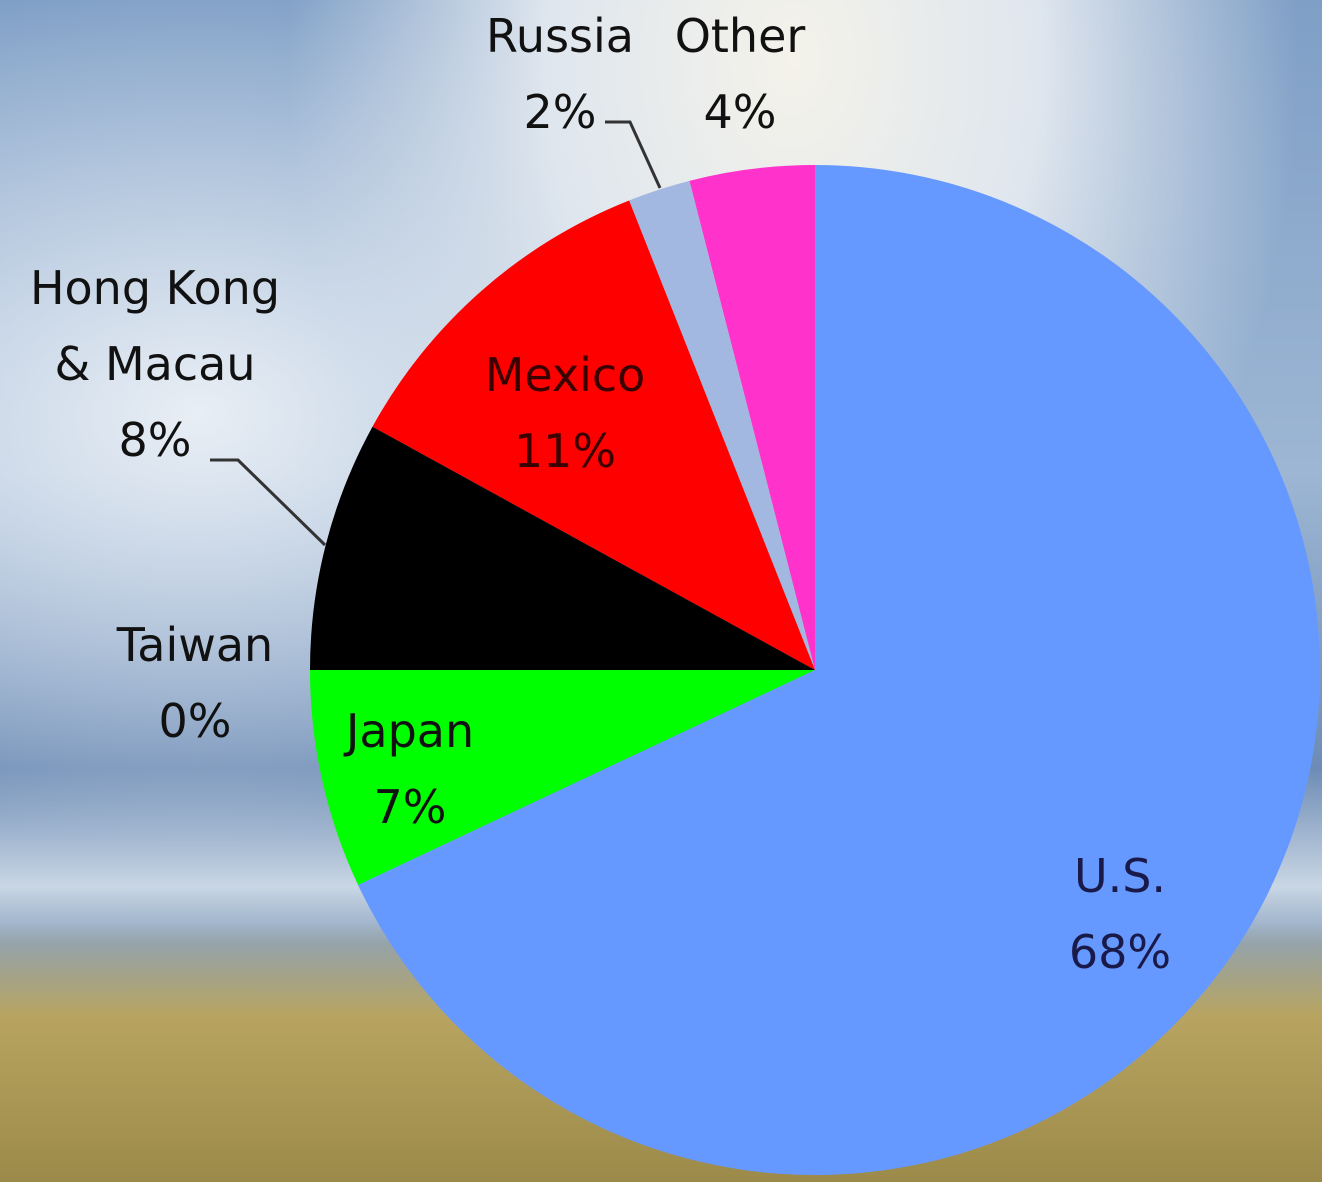 Image resolution: width=1322 pixels, height=1182 pixels. I want to click on value-label: 0%, so click(195, 721).